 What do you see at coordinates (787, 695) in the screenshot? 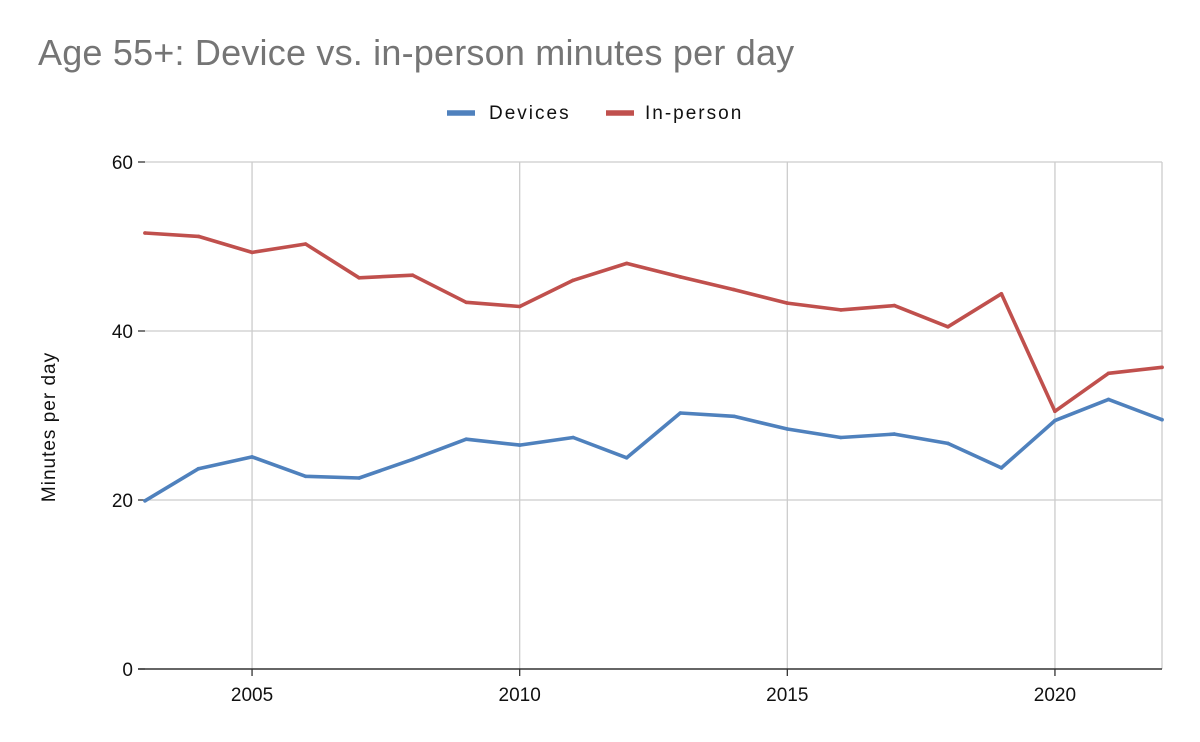
I see `x-tick-label: 2015` at bounding box center [787, 695].